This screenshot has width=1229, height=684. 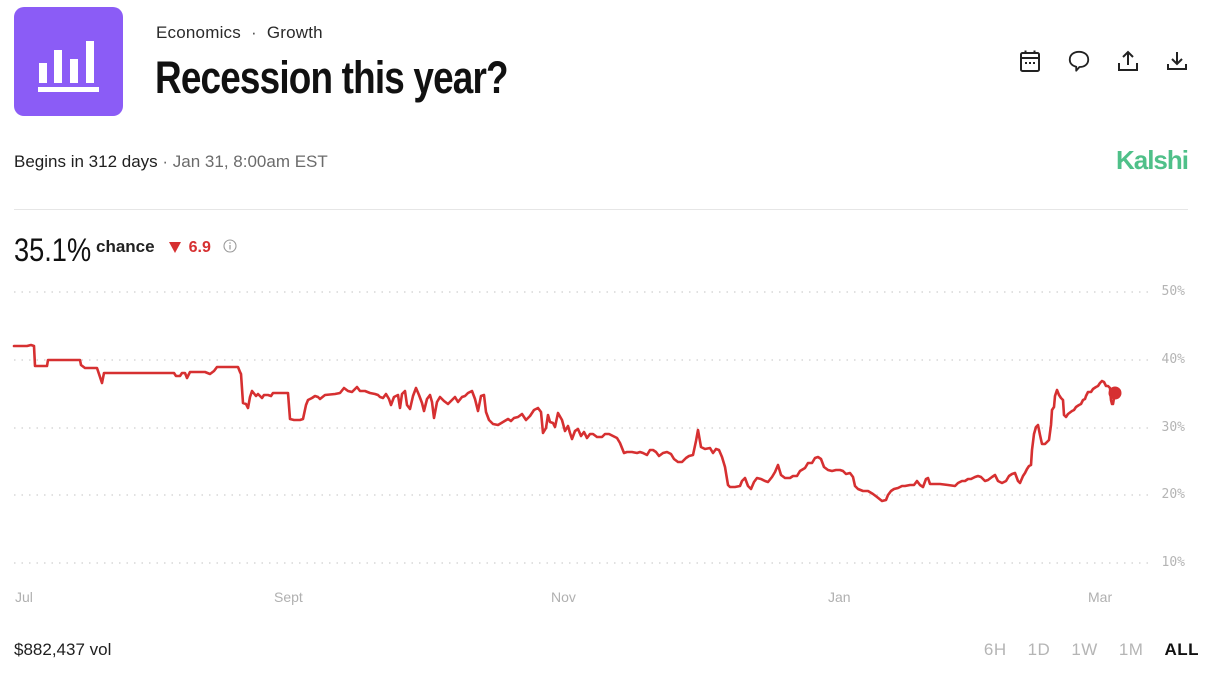 I want to click on probability-label: chance, so click(x=125, y=246).